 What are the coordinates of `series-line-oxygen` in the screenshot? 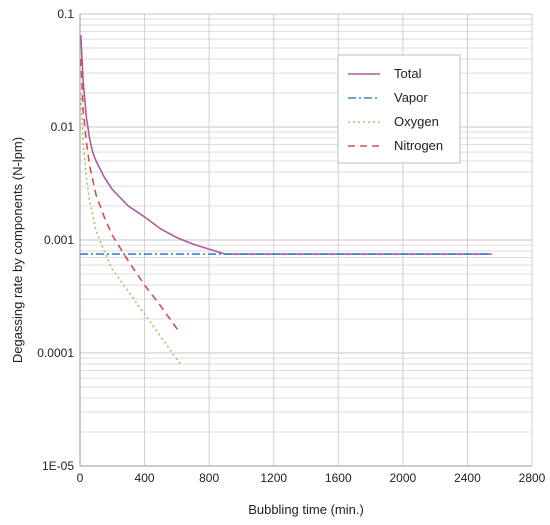 It's located at (130, 228).